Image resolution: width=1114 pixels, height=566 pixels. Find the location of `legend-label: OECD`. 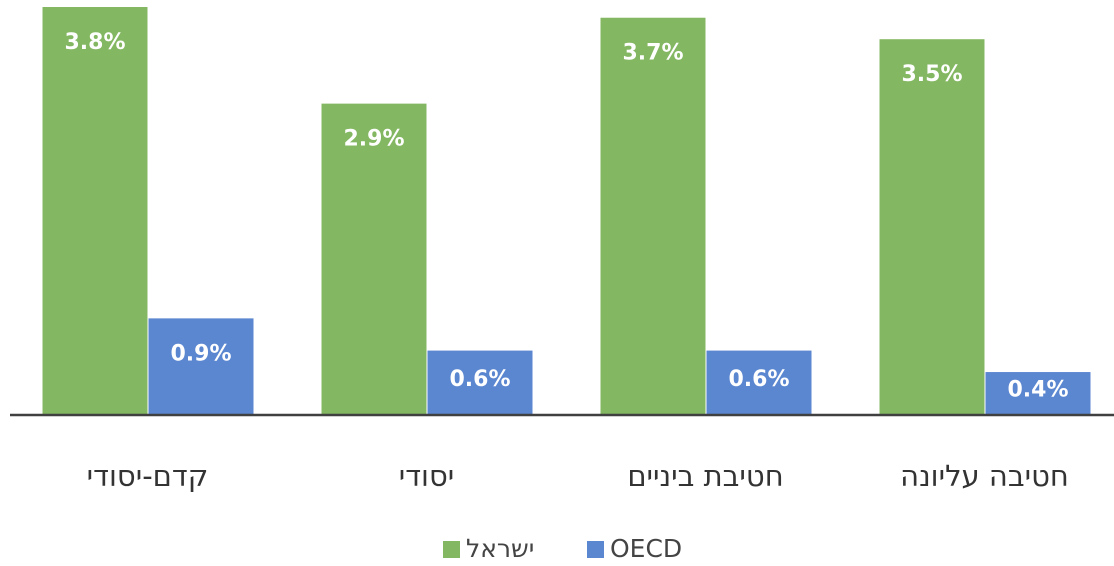

legend-label: OECD is located at coordinates (646, 548).